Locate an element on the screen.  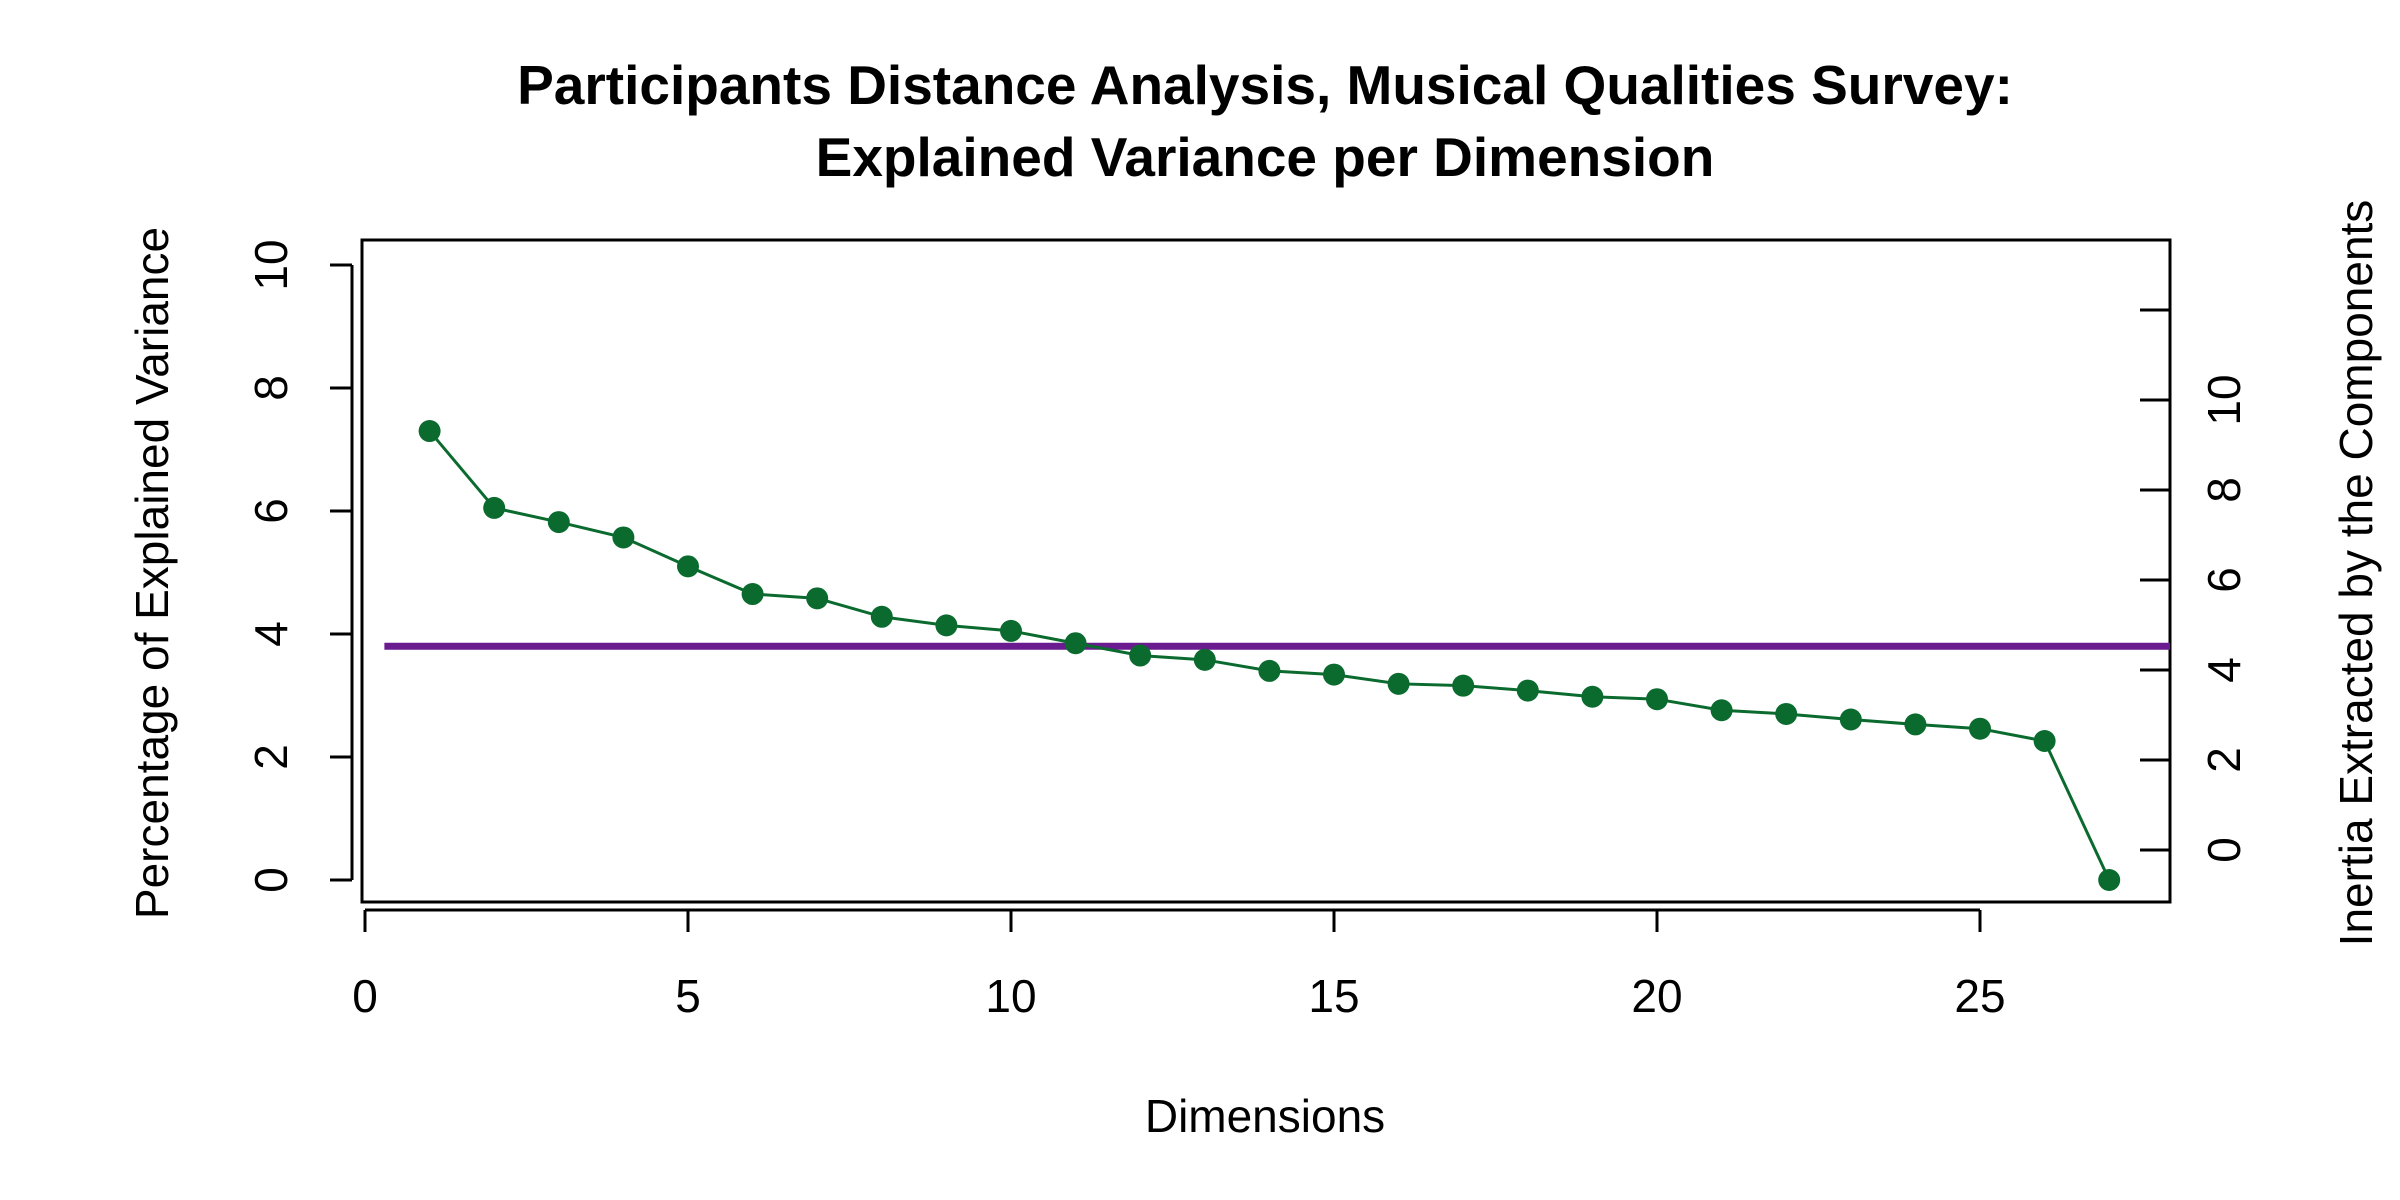
x-tick-label: 10 is located at coordinates (1010, 996).